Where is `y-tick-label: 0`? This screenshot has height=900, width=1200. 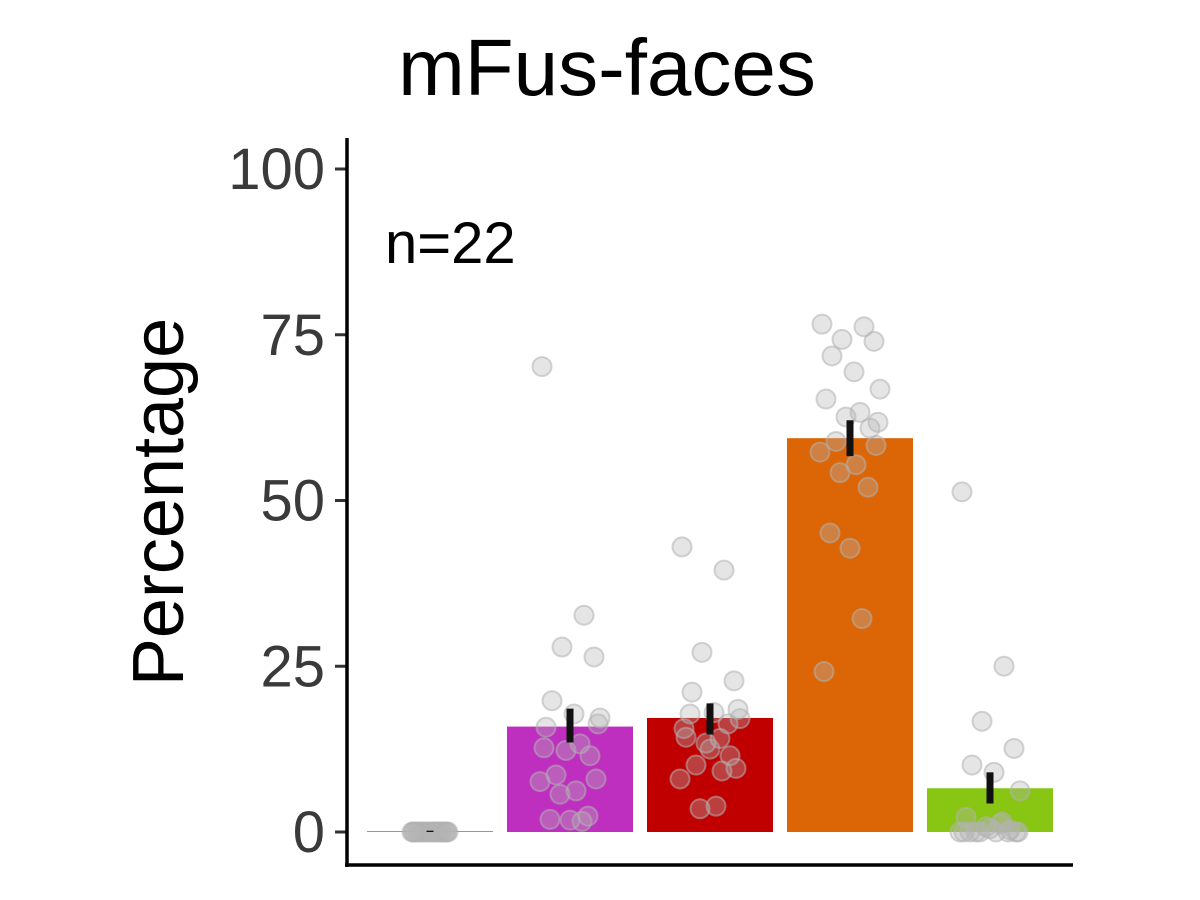 y-tick-label: 0 is located at coordinates (309, 832).